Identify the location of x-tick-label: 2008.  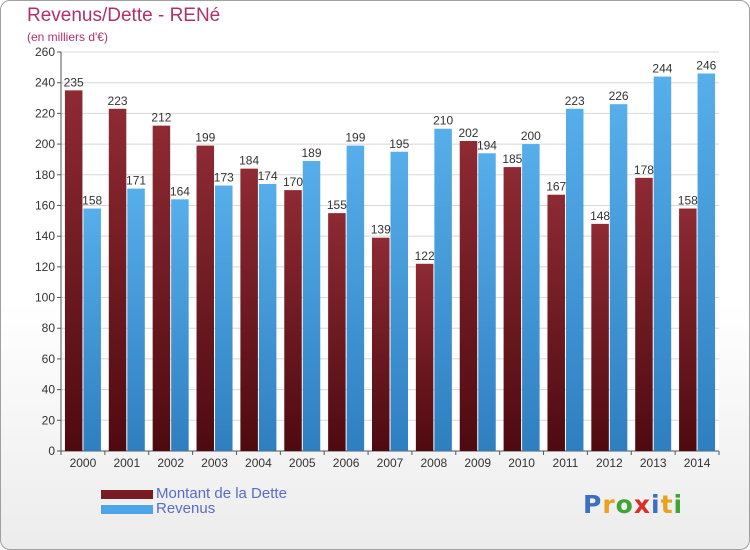
(434, 463).